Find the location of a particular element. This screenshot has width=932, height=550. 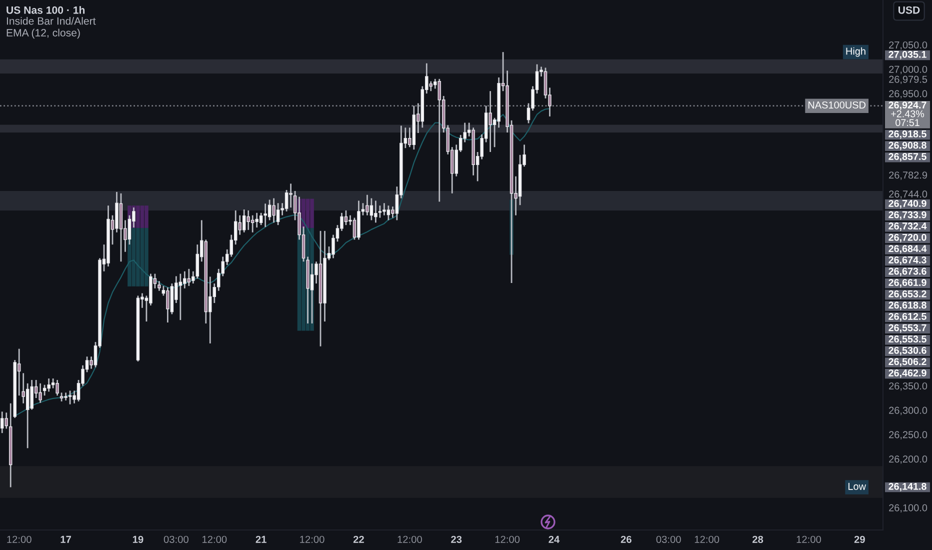

x-tick-label: 26 is located at coordinates (626, 540).